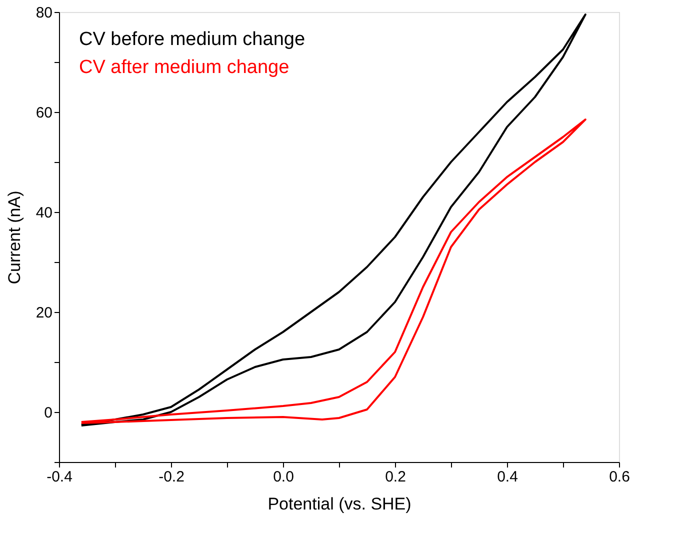 This screenshot has height=544, width=673. Describe the element at coordinates (48, 413) in the screenshot. I see `y-tick-label: 0` at that location.